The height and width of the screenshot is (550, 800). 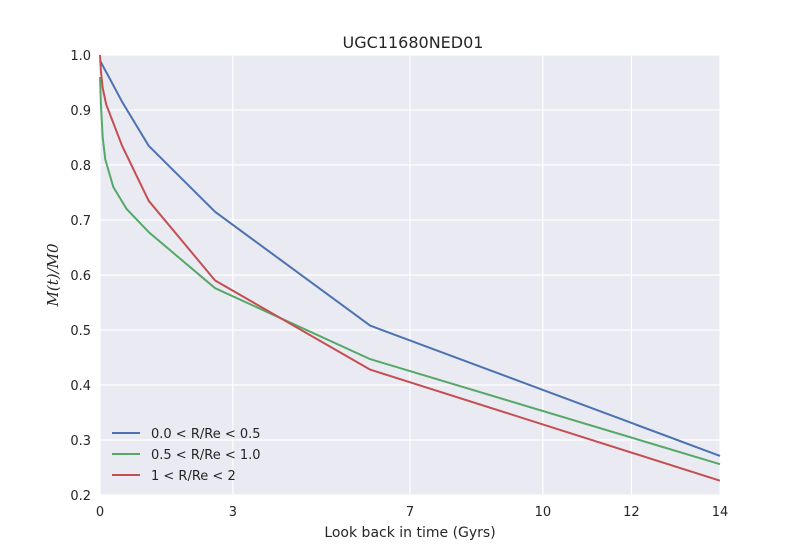 What do you see at coordinates (206, 455) in the screenshot?
I see `legend-label: 0.5 < R/Re < 1.0` at bounding box center [206, 455].